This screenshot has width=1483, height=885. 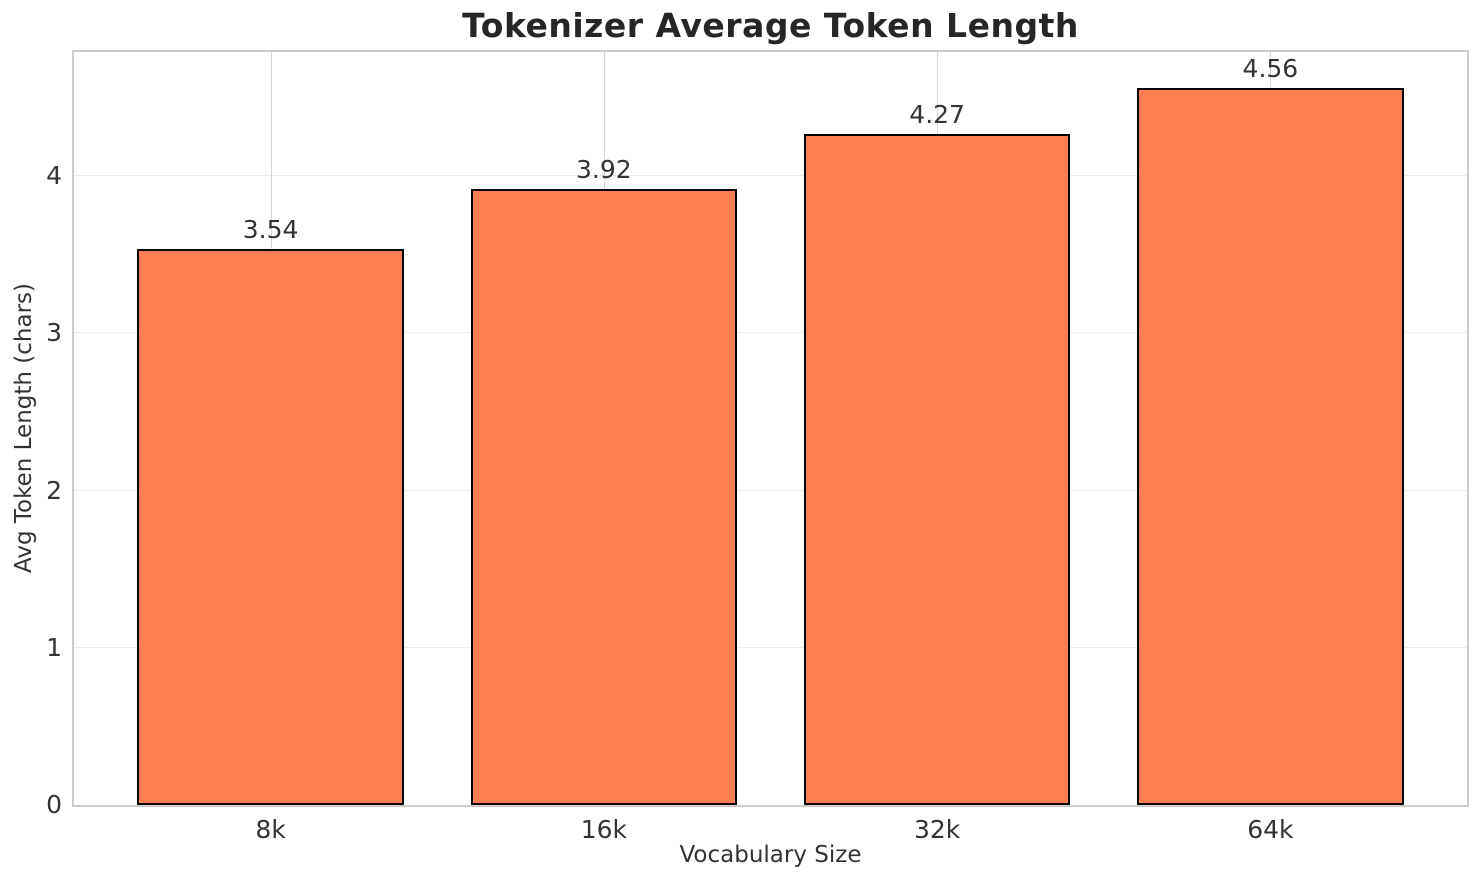 What do you see at coordinates (604, 169) in the screenshot?
I see `bar-value-label: 3.92` at bounding box center [604, 169].